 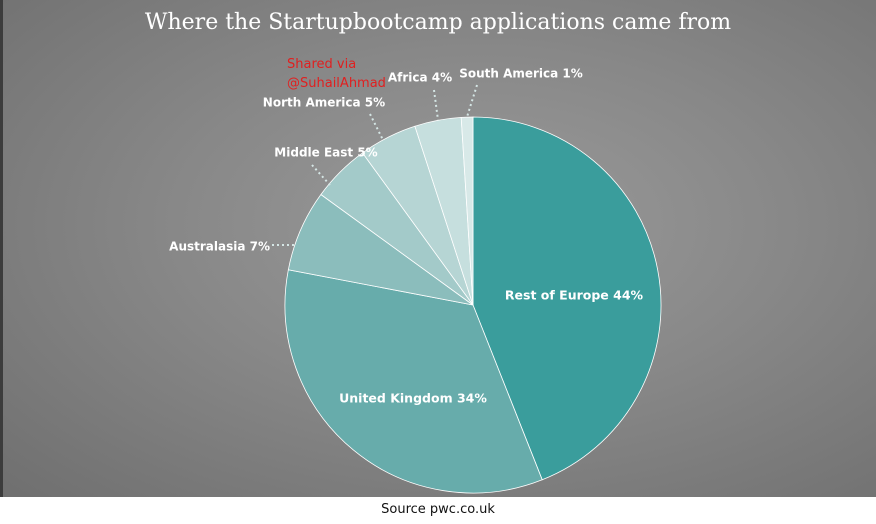 What do you see at coordinates (1, 248) in the screenshot?
I see `slide-edge` at bounding box center [1, 248].